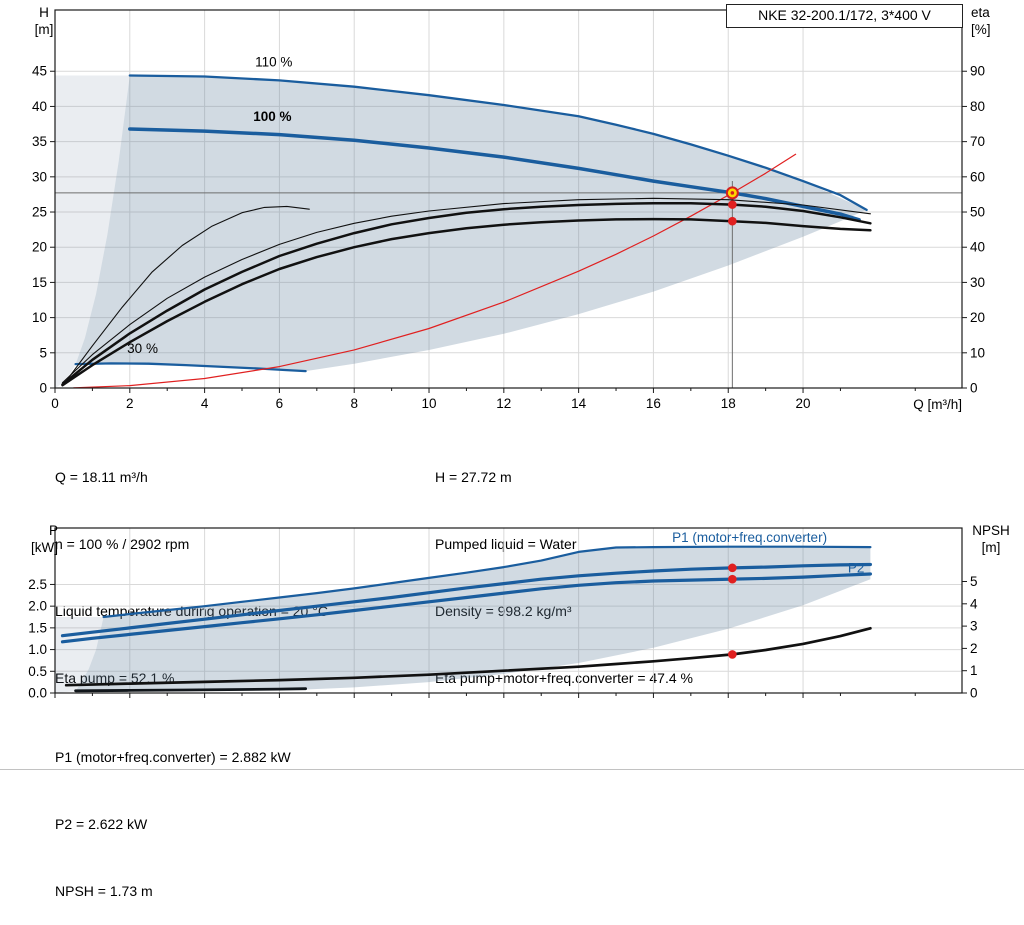 This screenshot has height=925, width=1024. What do you see at coordinates (732, 221) in the screenshot?
I see `eta-total-marker` at bounding box center [732, 221].